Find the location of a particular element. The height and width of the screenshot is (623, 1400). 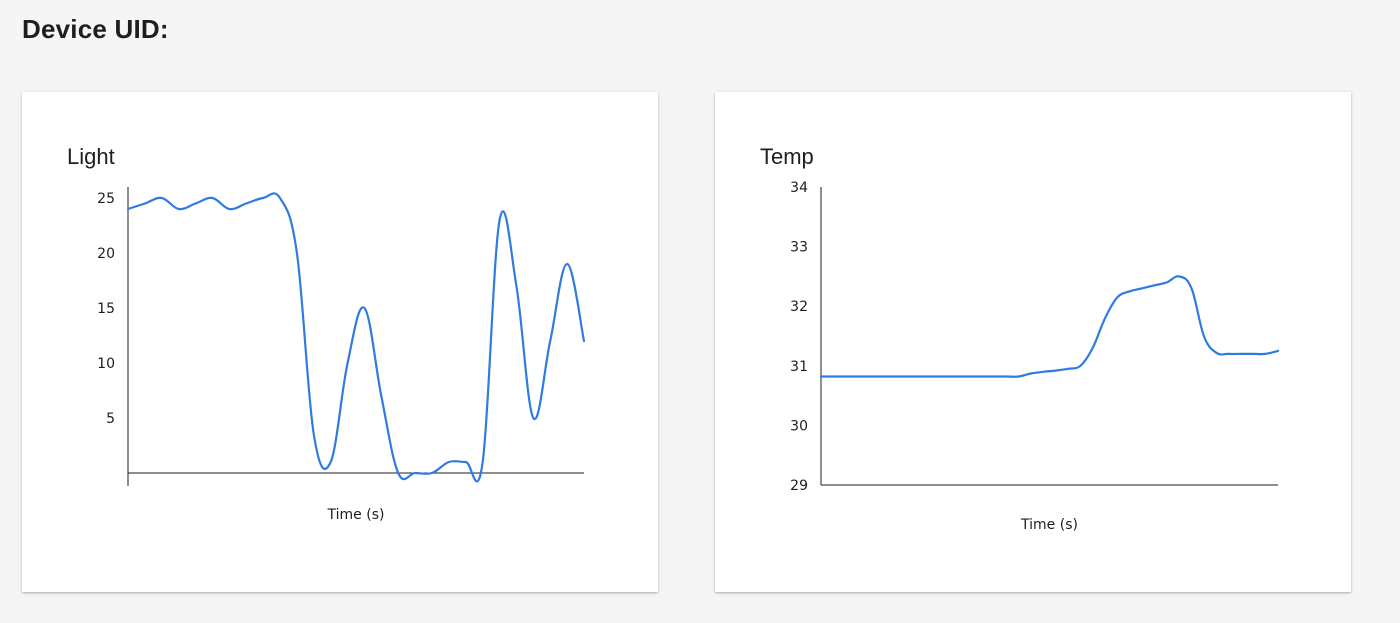

temp-series-line is located at coordinates (1049, 326).